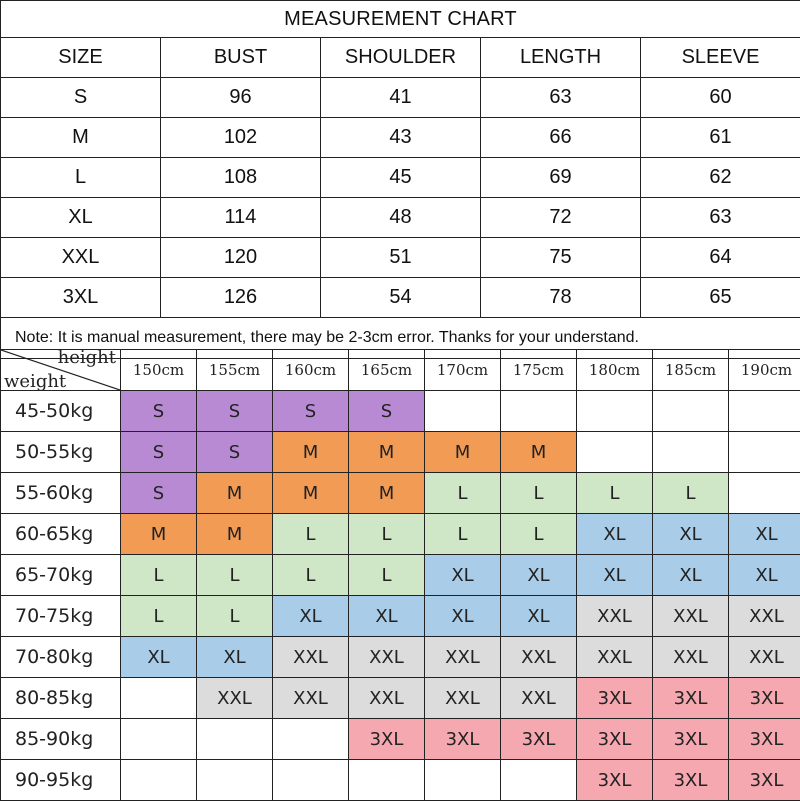 The height and width of the screenshot is (801, 800). What do you see at coordinates (691, 370) in the screenshot?
I see `height-header-cell: 185cm` at bounding box center [691, 370].